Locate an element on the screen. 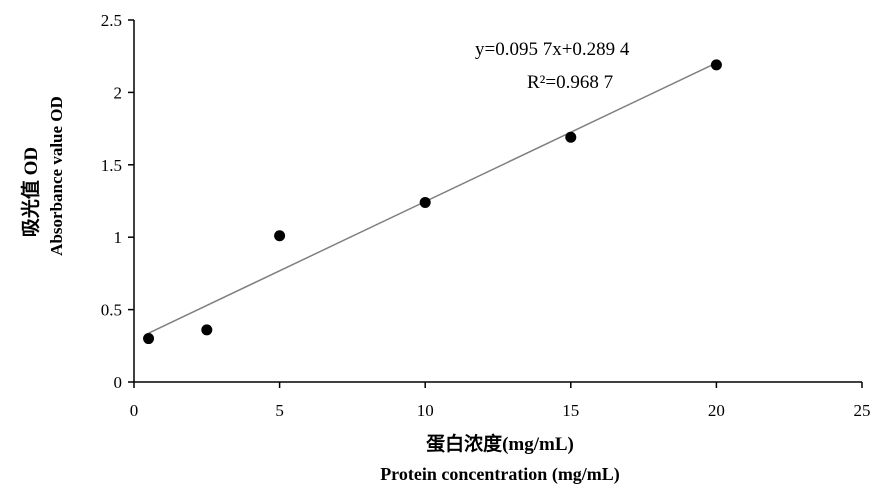 The height and width of the screenshot is (496, 886). y-tick-label: 0 is located at coordinates (118, 382).